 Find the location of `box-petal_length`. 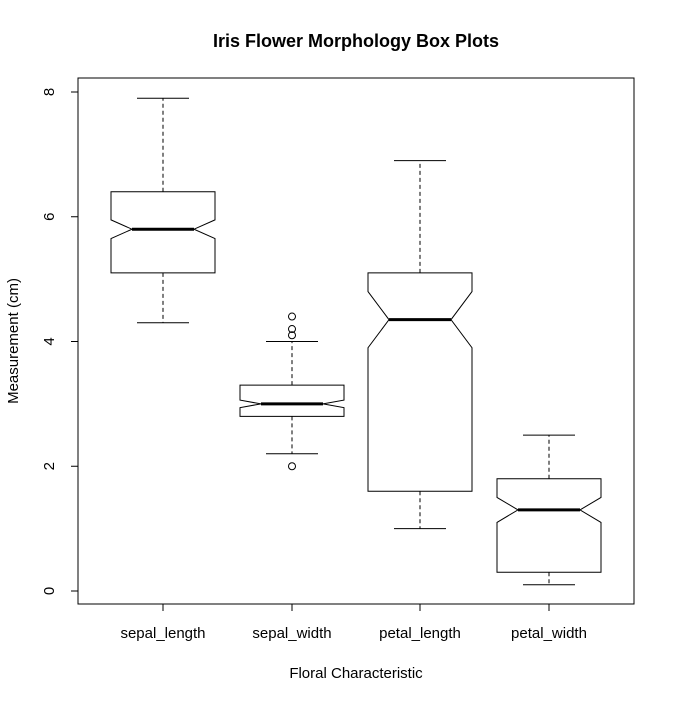

box-petal_length is located at coordinates (420, 345).